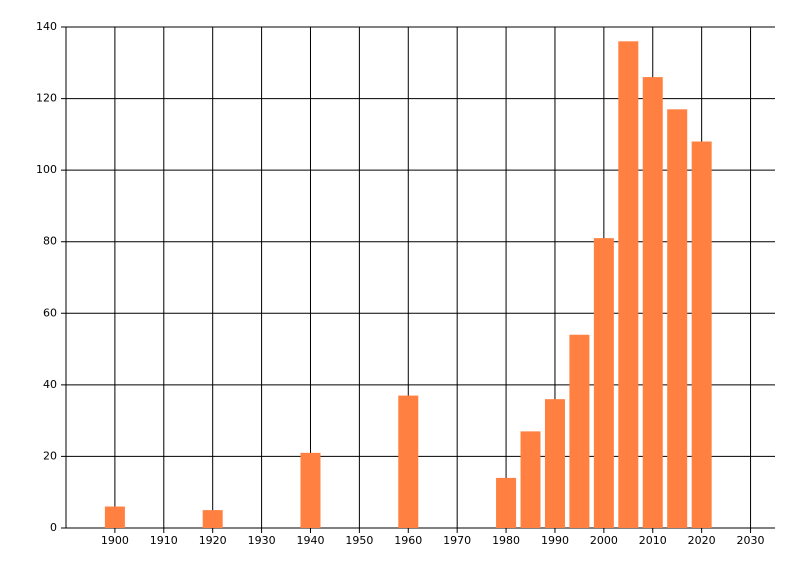  What do you see at coordinates (50, 312) in the screenshot?
I see `y-tick-label: 60` at bounding box center [50, 312].